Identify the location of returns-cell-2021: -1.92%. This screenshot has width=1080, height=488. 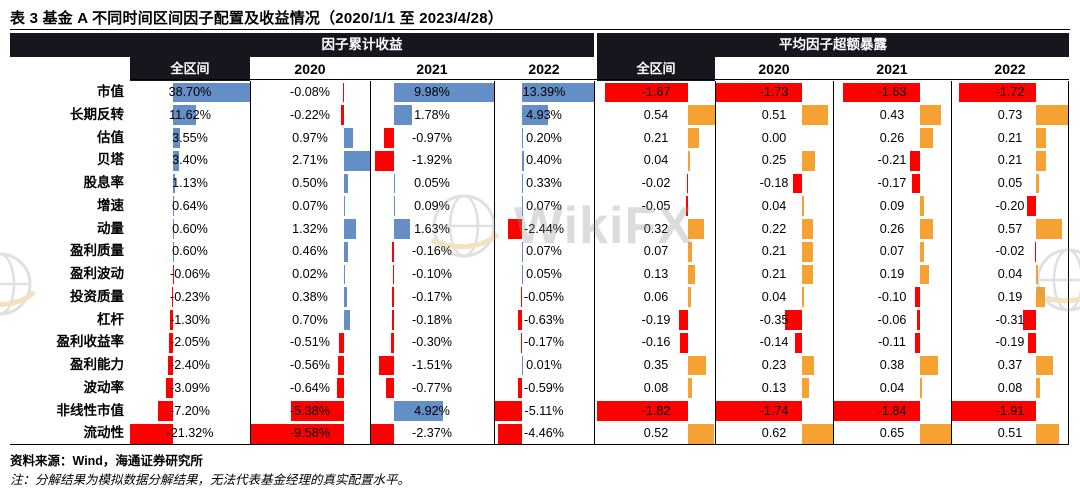
(432, 160).